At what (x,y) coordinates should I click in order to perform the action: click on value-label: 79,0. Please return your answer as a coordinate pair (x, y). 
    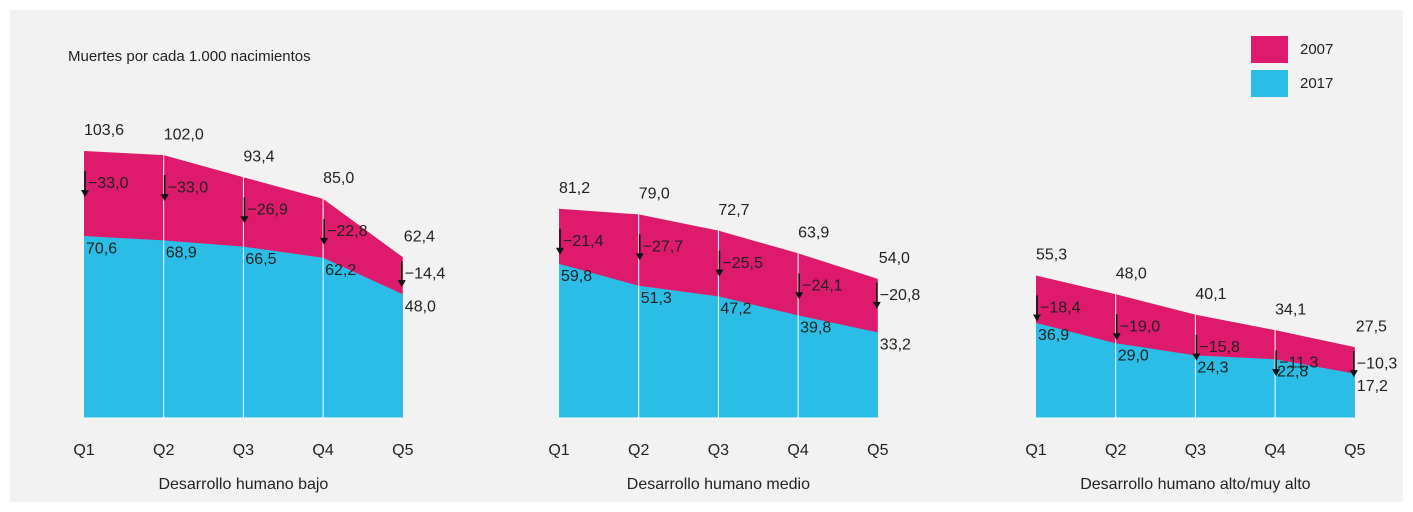
    Looking at the image, I should click on (654, 194).